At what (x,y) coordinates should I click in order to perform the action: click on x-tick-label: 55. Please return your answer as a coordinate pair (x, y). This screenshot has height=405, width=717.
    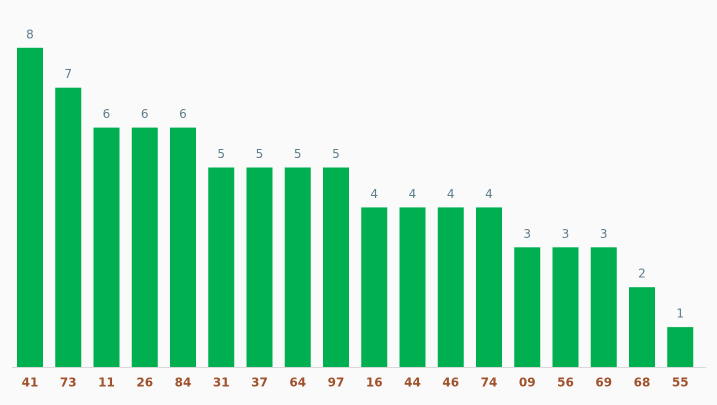
    Looking at the image, I should click on (680, 383).